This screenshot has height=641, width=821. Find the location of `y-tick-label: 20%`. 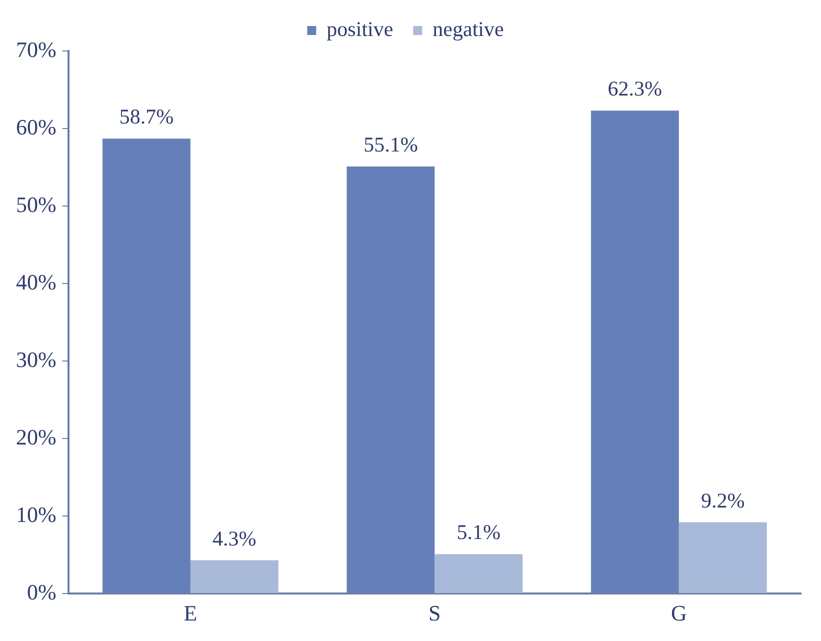

y-tick-label: 20% is located at coordinates (36, 437).